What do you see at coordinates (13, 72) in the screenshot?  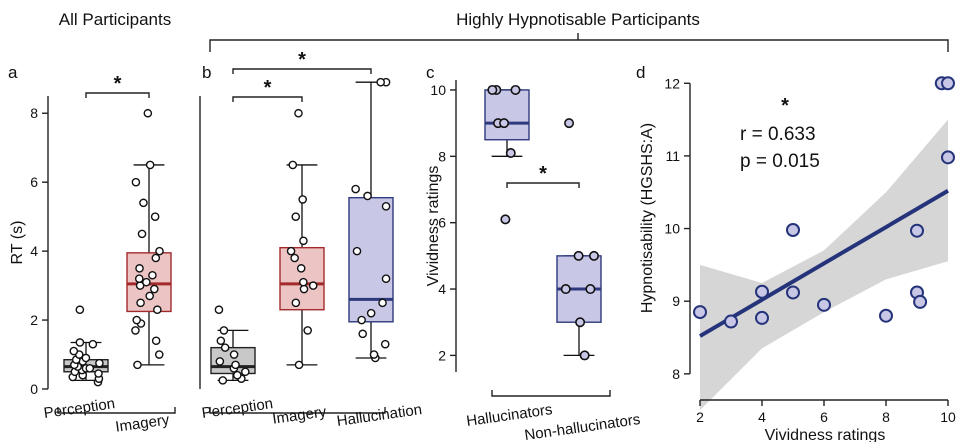 I see `panel-label-a: a` at bounding box center [13, 72].